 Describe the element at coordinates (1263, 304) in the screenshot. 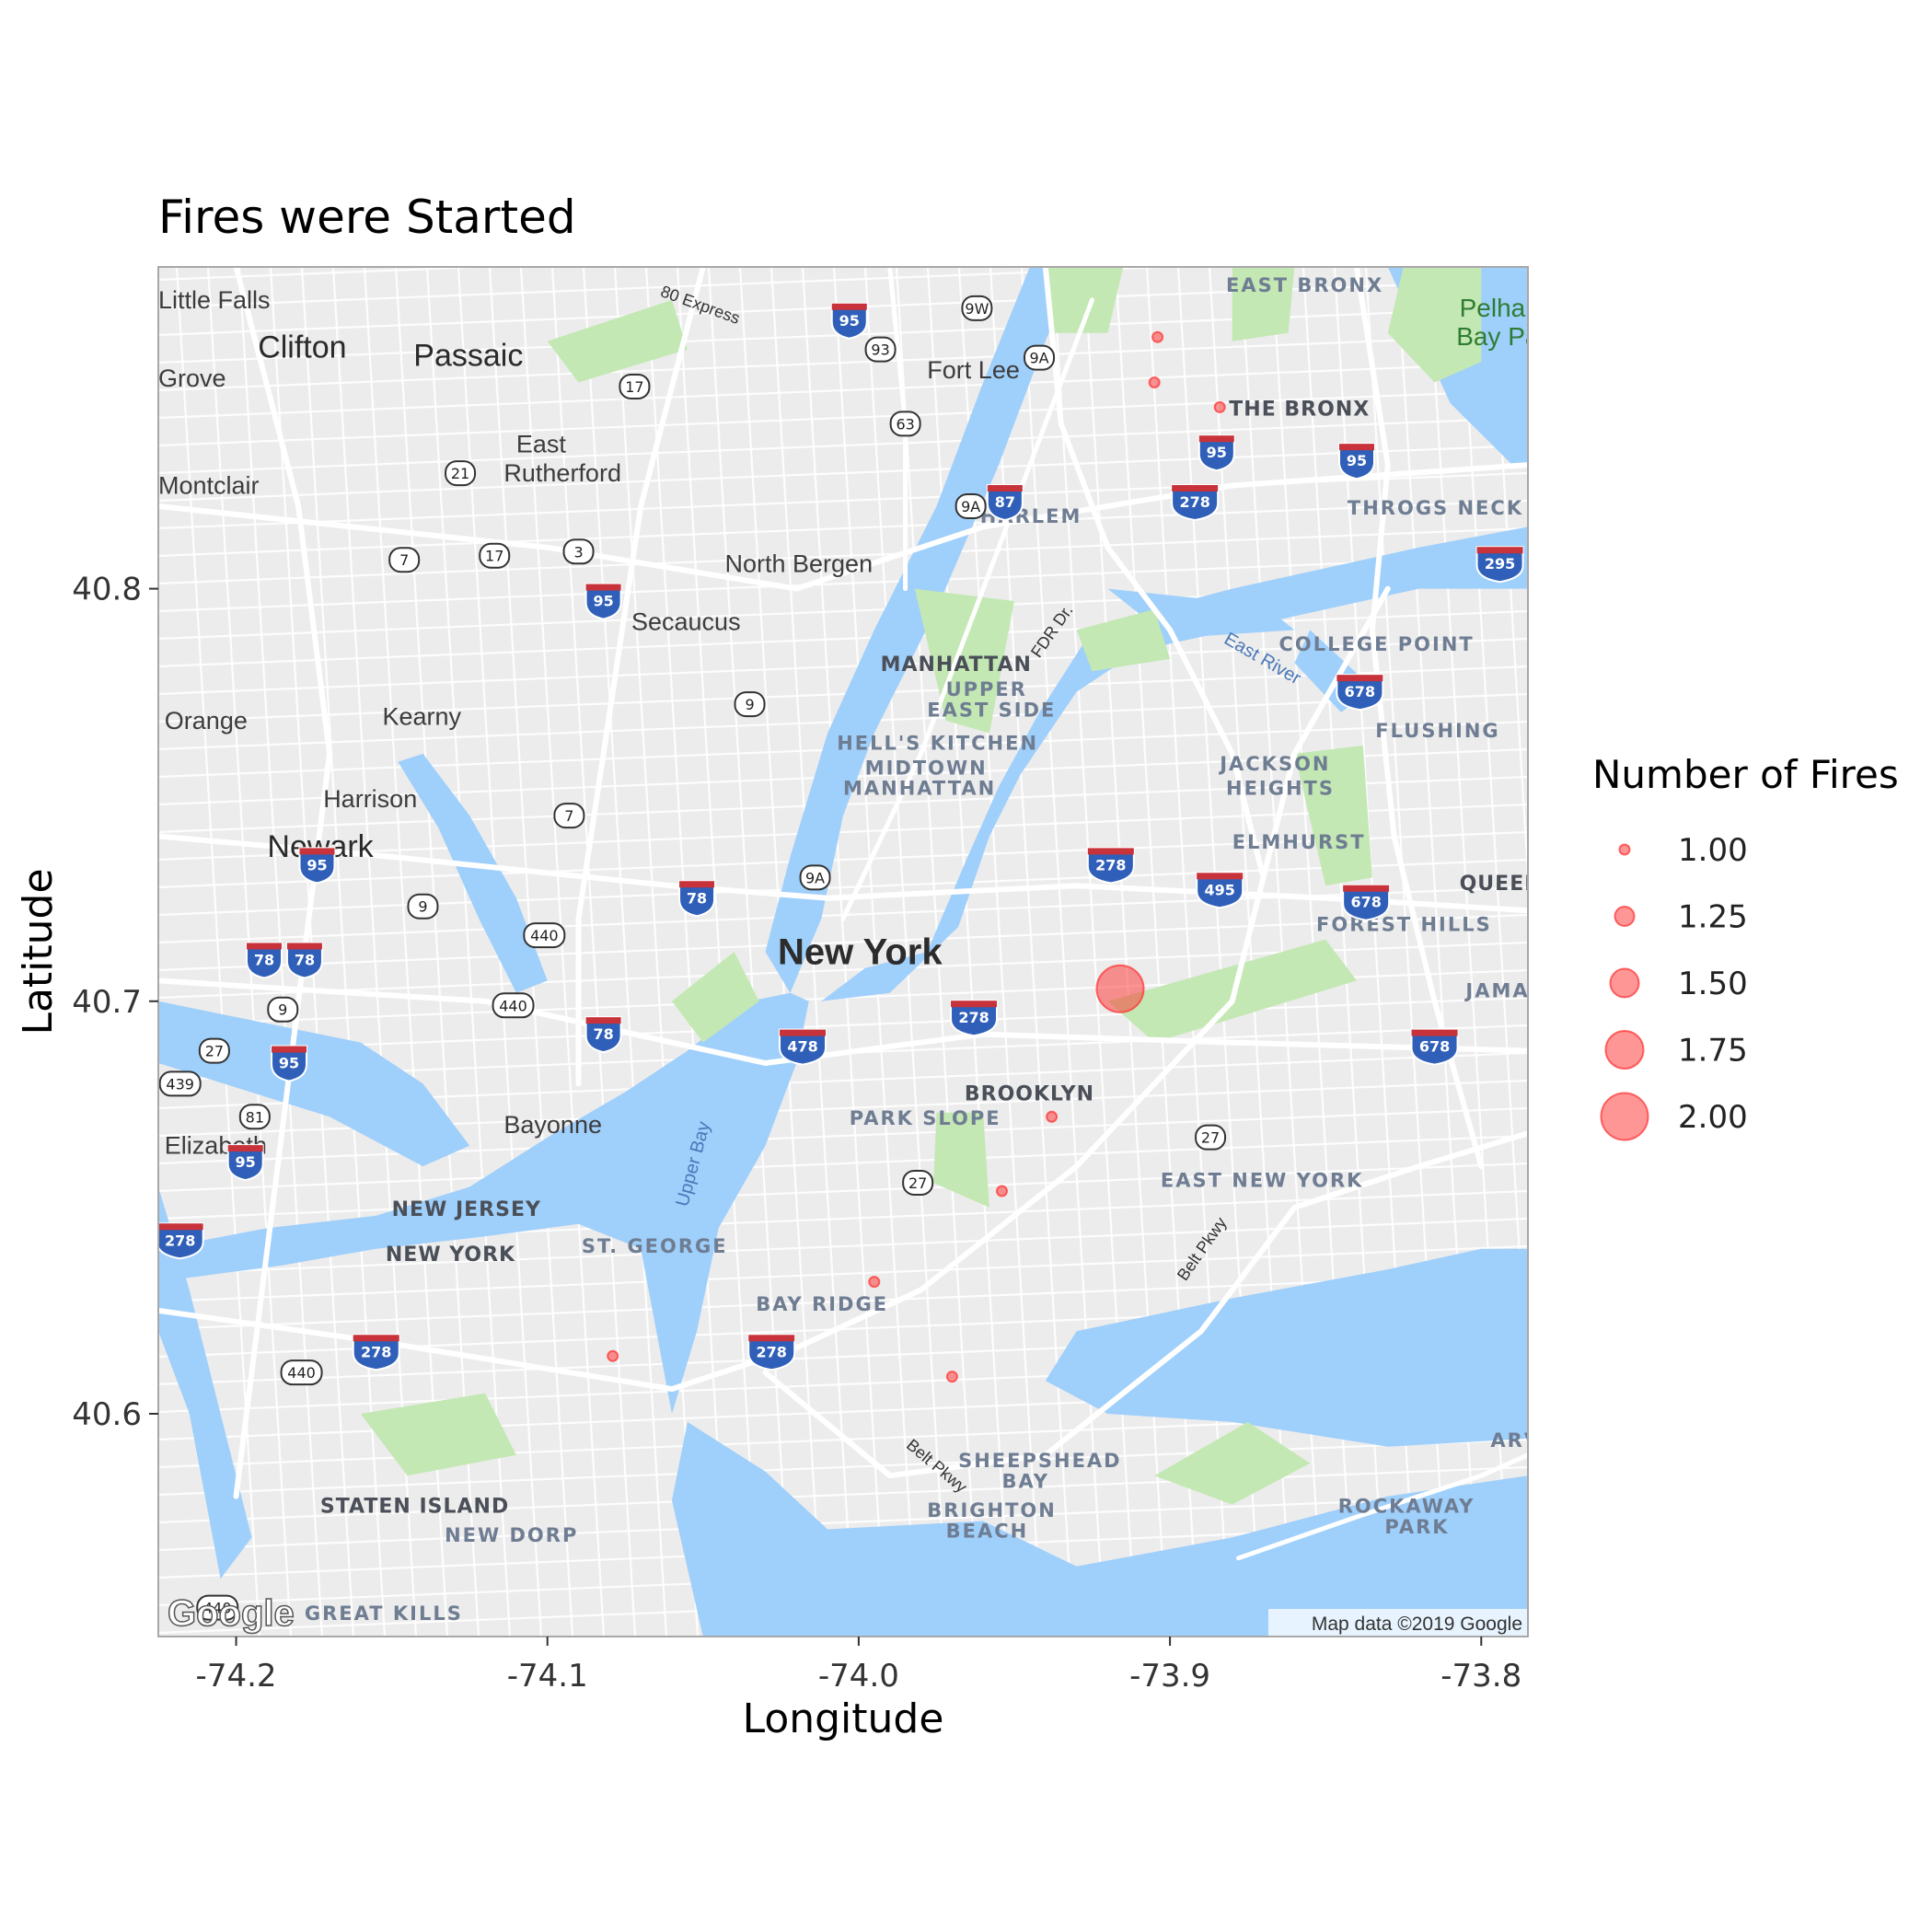

I see `bronx-park` at that location.